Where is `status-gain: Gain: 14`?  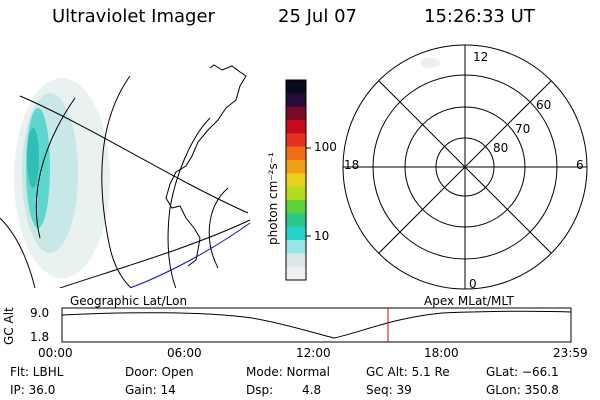
status-gain: Gain: 14 is located at coordinates (150, 390).